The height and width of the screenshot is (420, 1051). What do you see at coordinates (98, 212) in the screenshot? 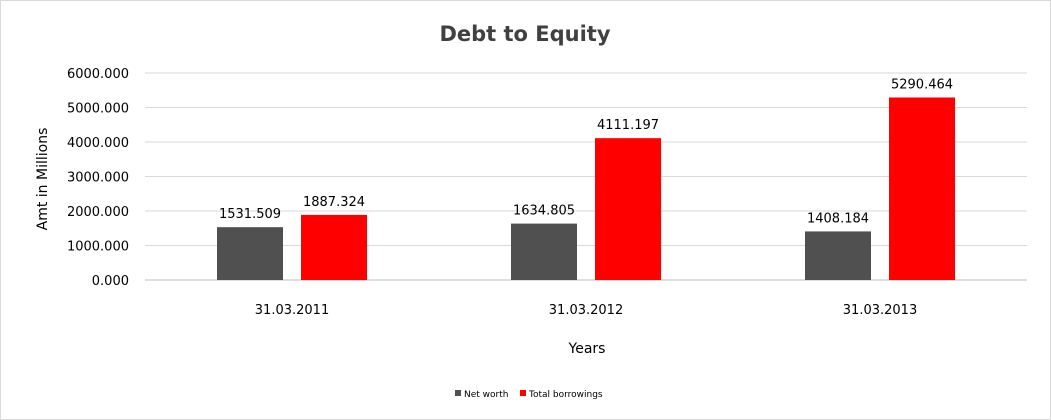
I see `y-tick-label: 2000.000` at bounding box center [98, 212].